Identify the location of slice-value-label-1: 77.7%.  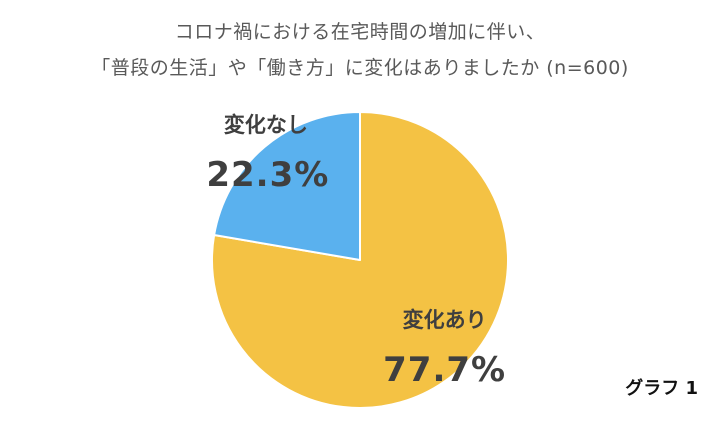
(444, 370).